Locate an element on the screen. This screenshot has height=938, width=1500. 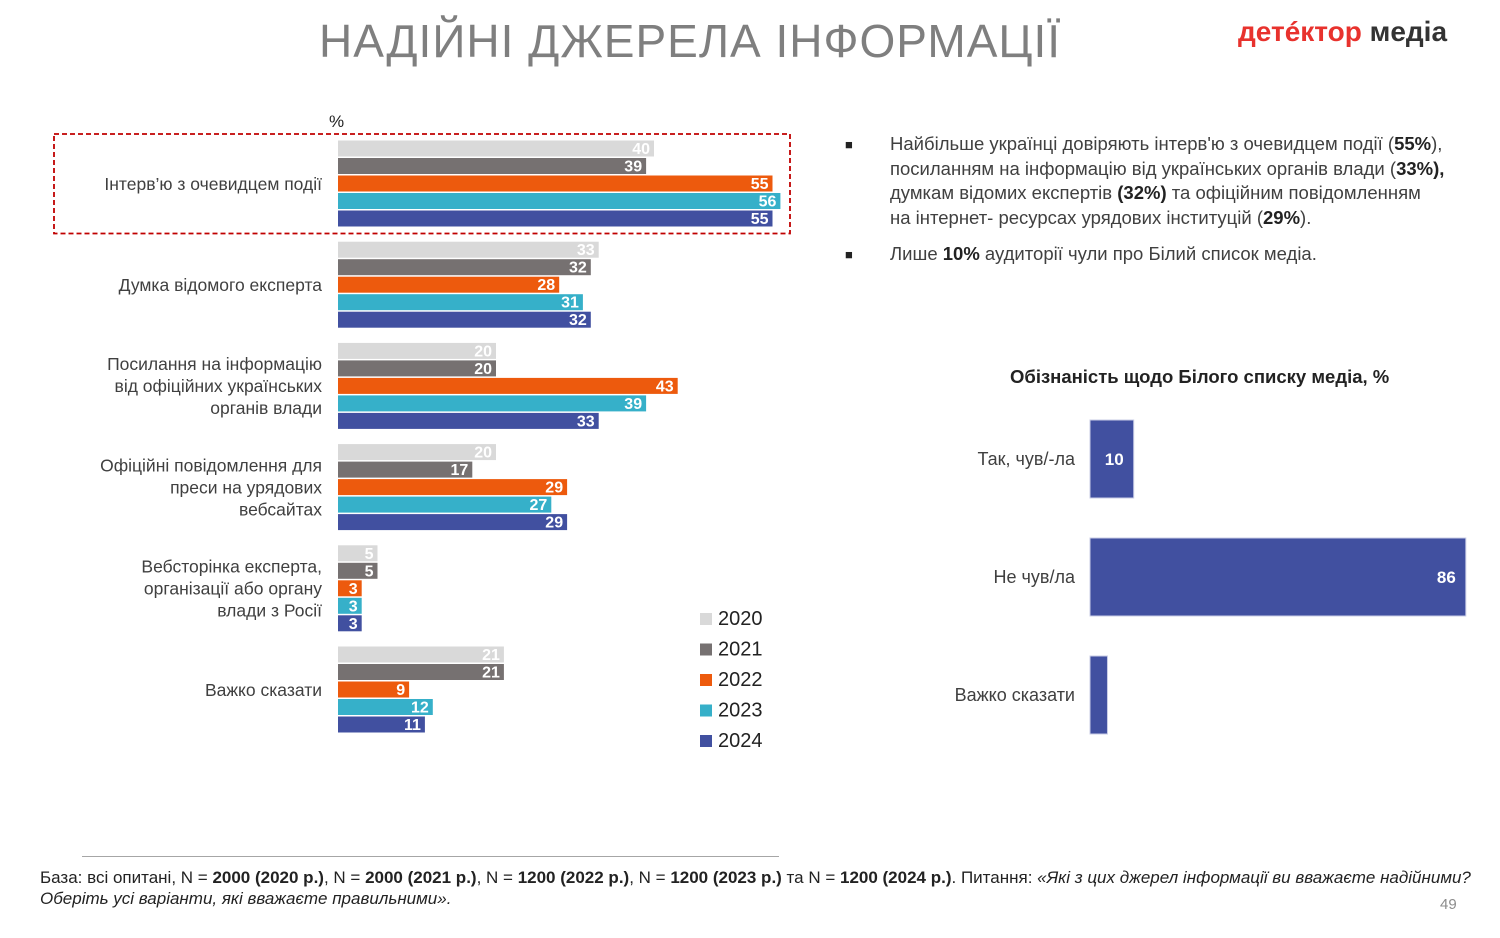
legend-label-2024: 2024 is located at coordinates (740, 741).